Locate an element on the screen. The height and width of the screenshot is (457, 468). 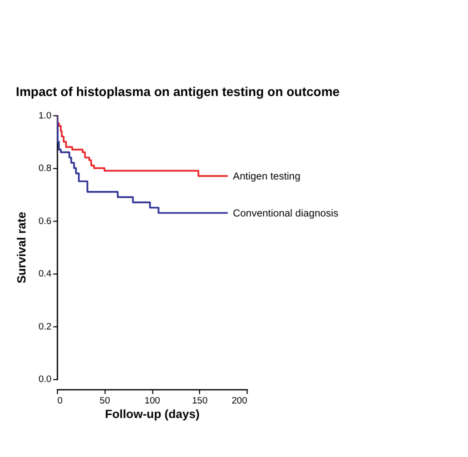
series-label: Antigen testing is located at coordinates (266, 176).